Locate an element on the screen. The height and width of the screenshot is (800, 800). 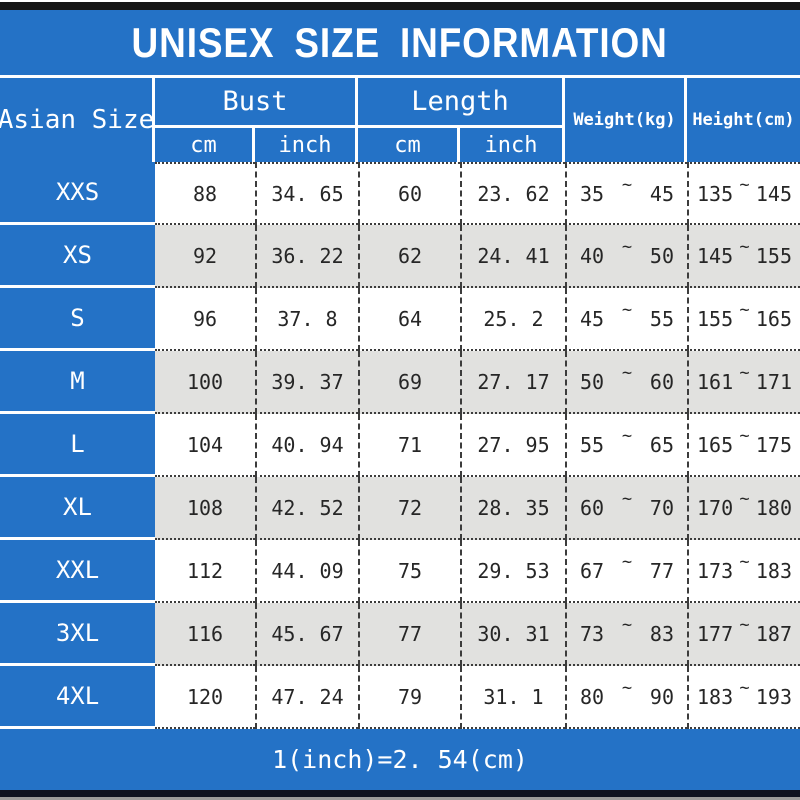
length-inch-cell: 30. 31 is located at coordinates (512, 634).